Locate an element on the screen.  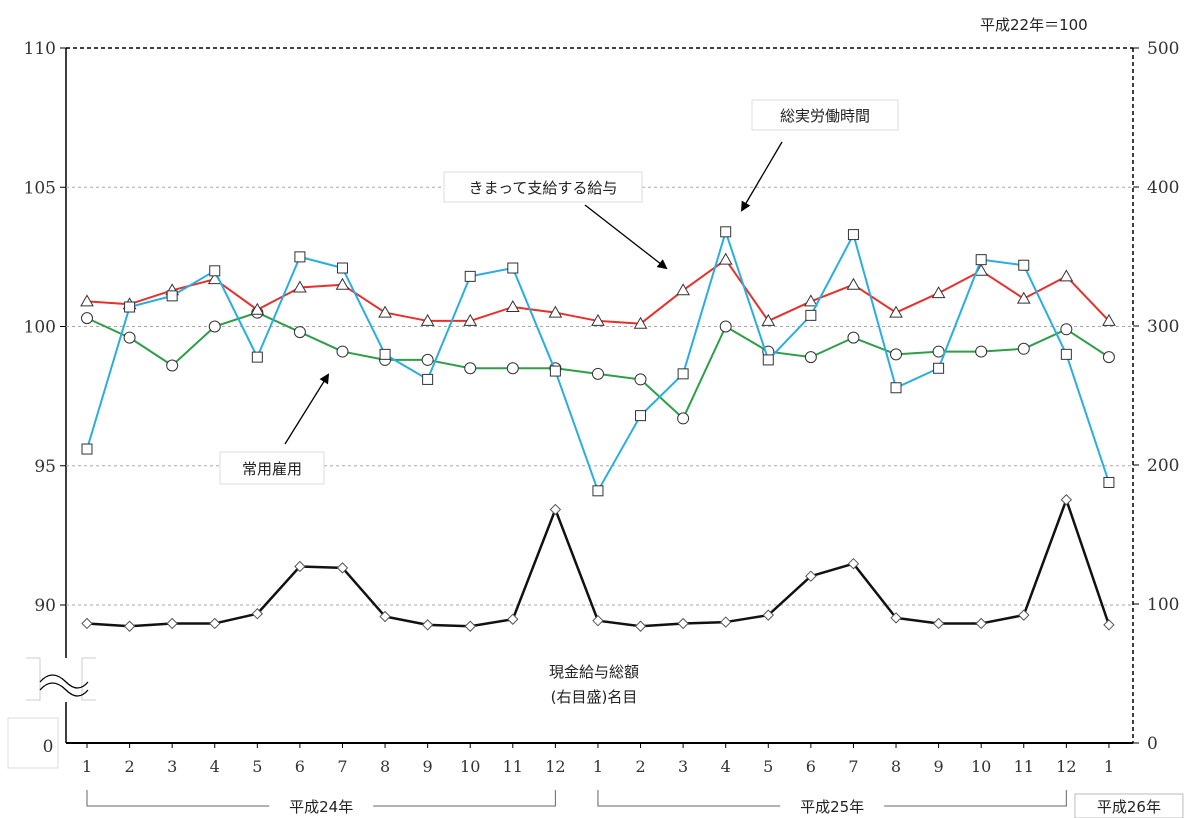
right-axis: 500 400 300 200 100 0 is located at coordinates (1156, 396).